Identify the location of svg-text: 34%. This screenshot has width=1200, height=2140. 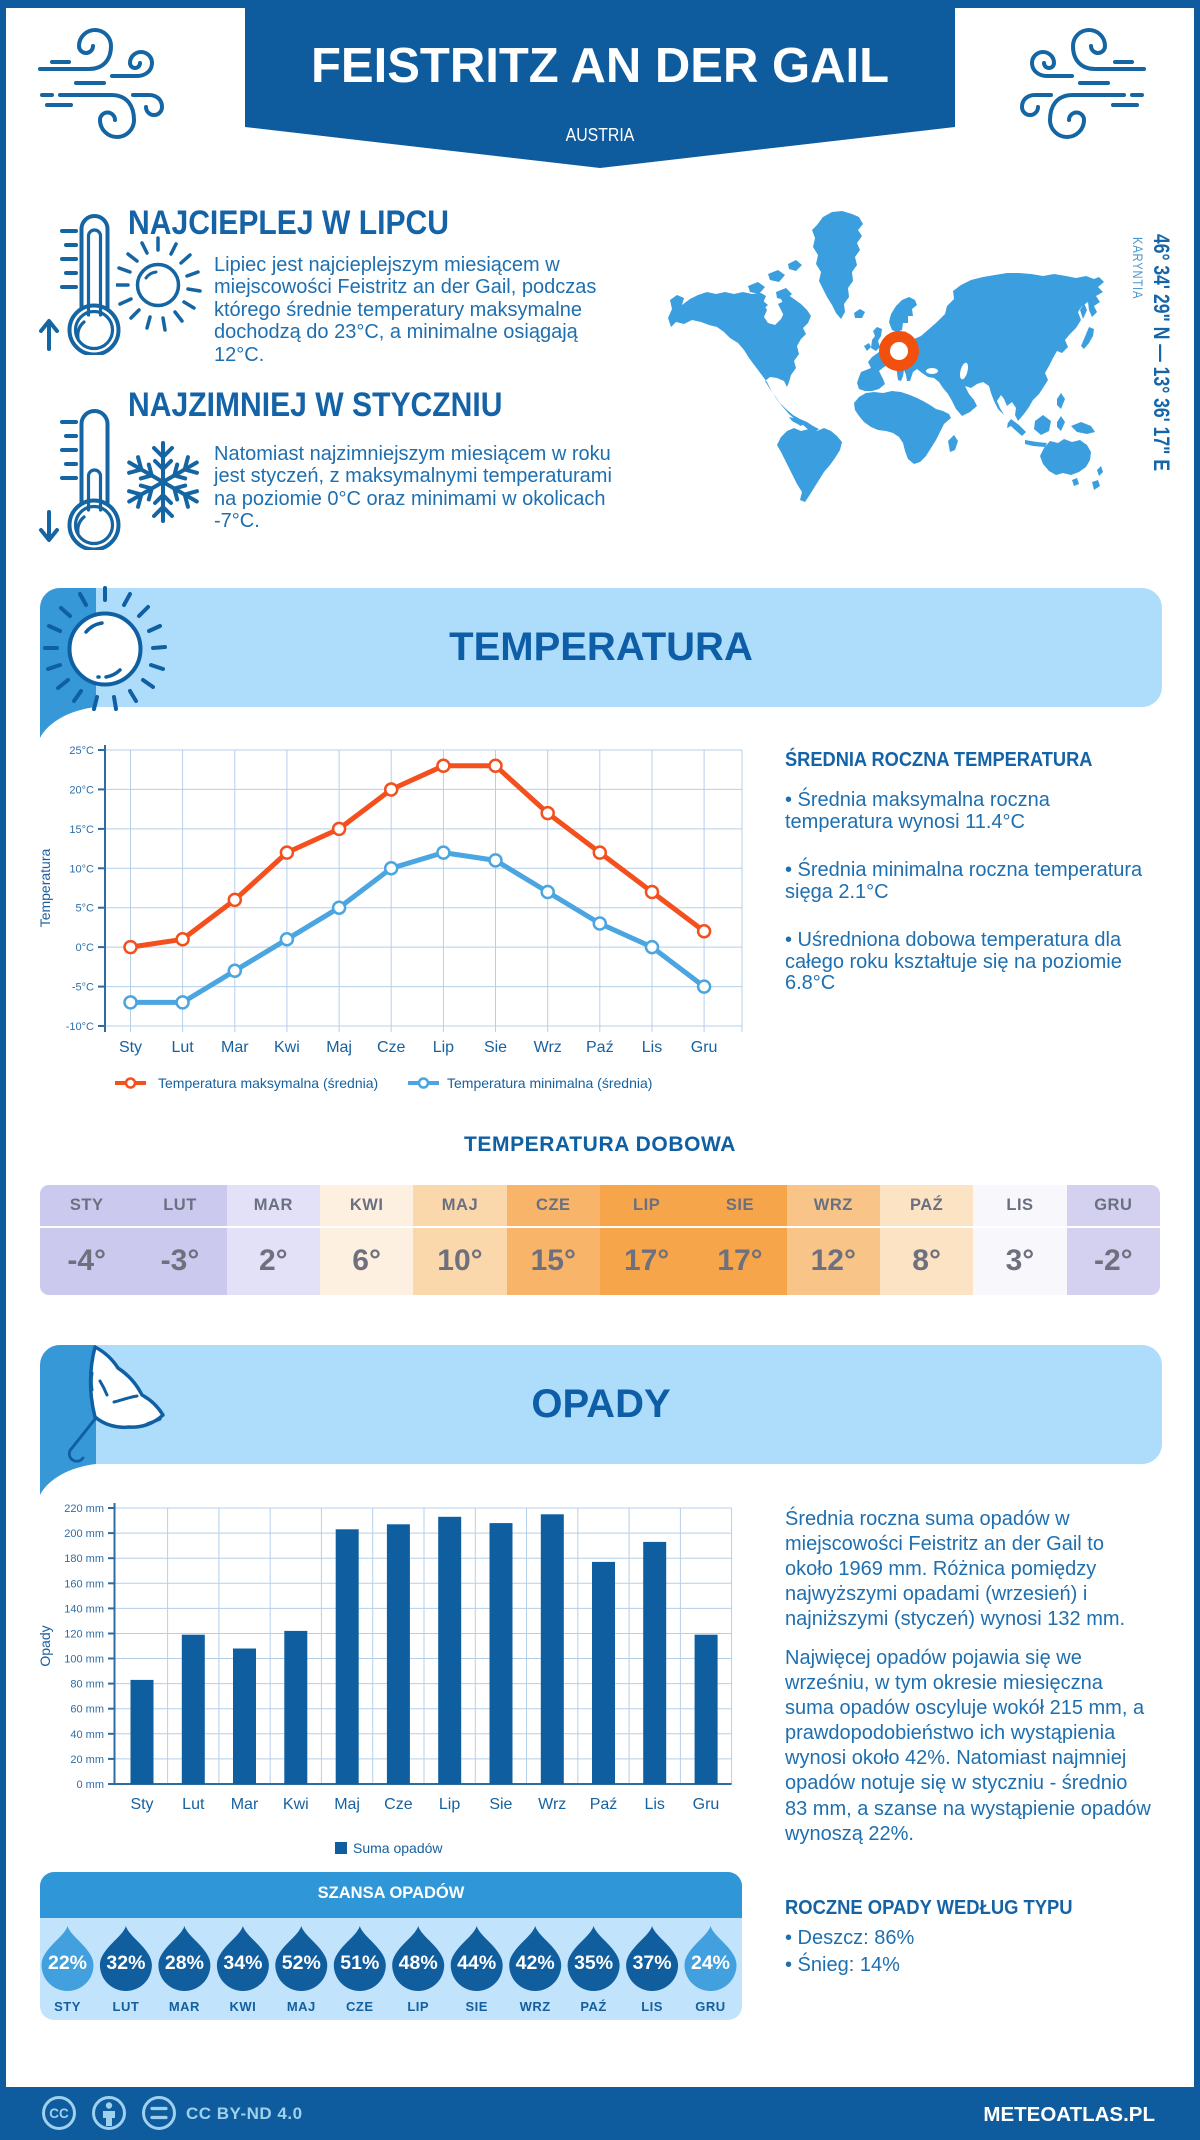
(242, 1963).